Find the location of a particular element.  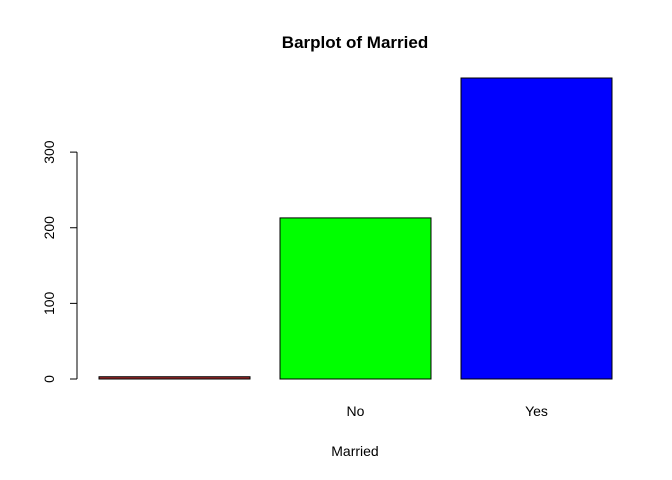

y-tick-label: 0 is located at coordinates (49, 379).